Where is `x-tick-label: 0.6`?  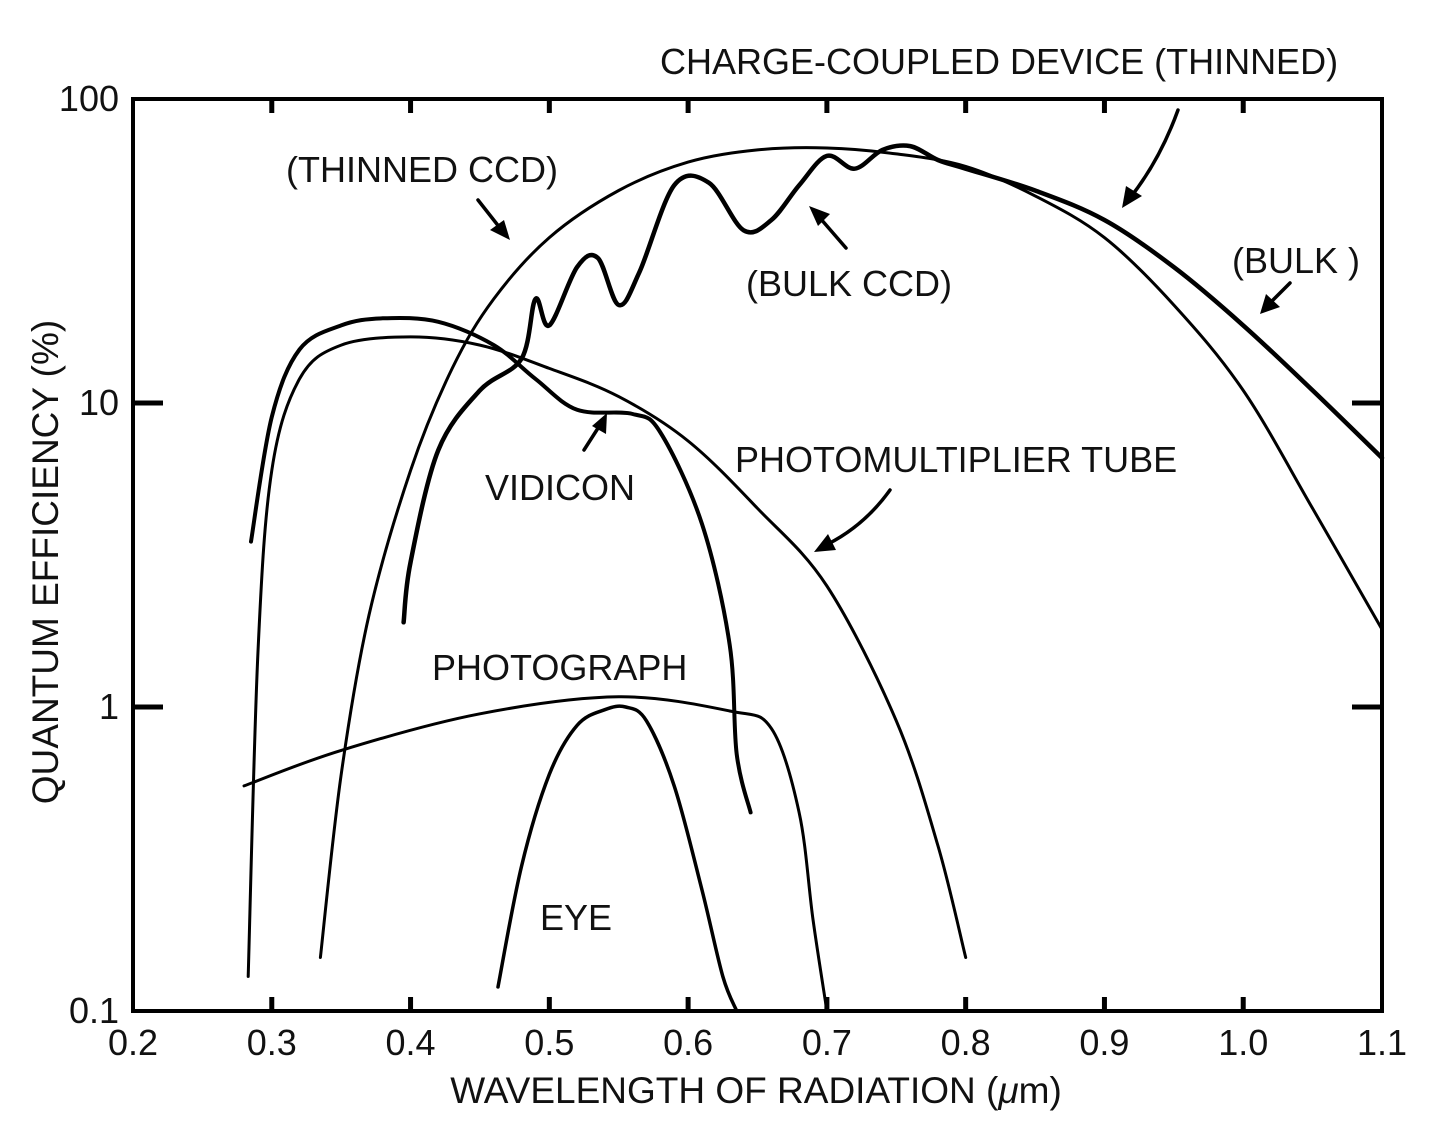 x-tick-label: 0.6 is located at coordinates (688, 1042).